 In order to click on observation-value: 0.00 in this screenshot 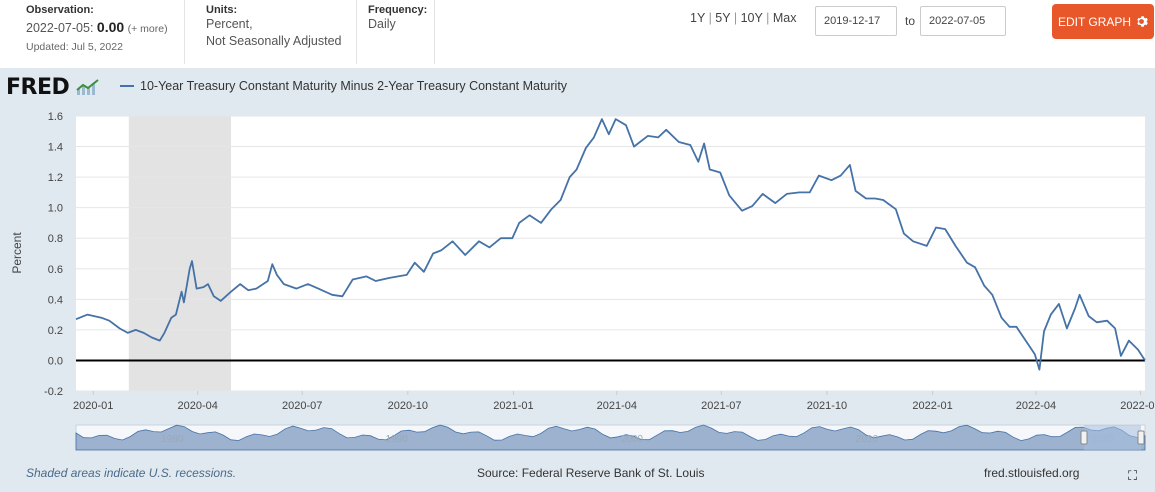, I will do `click(110, 27)`.